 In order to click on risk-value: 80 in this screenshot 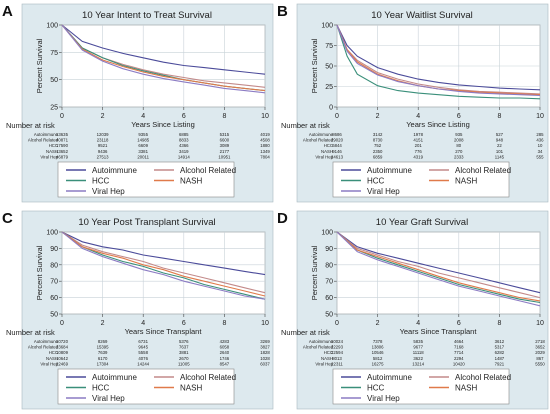, I will do `click(458, 145)`.